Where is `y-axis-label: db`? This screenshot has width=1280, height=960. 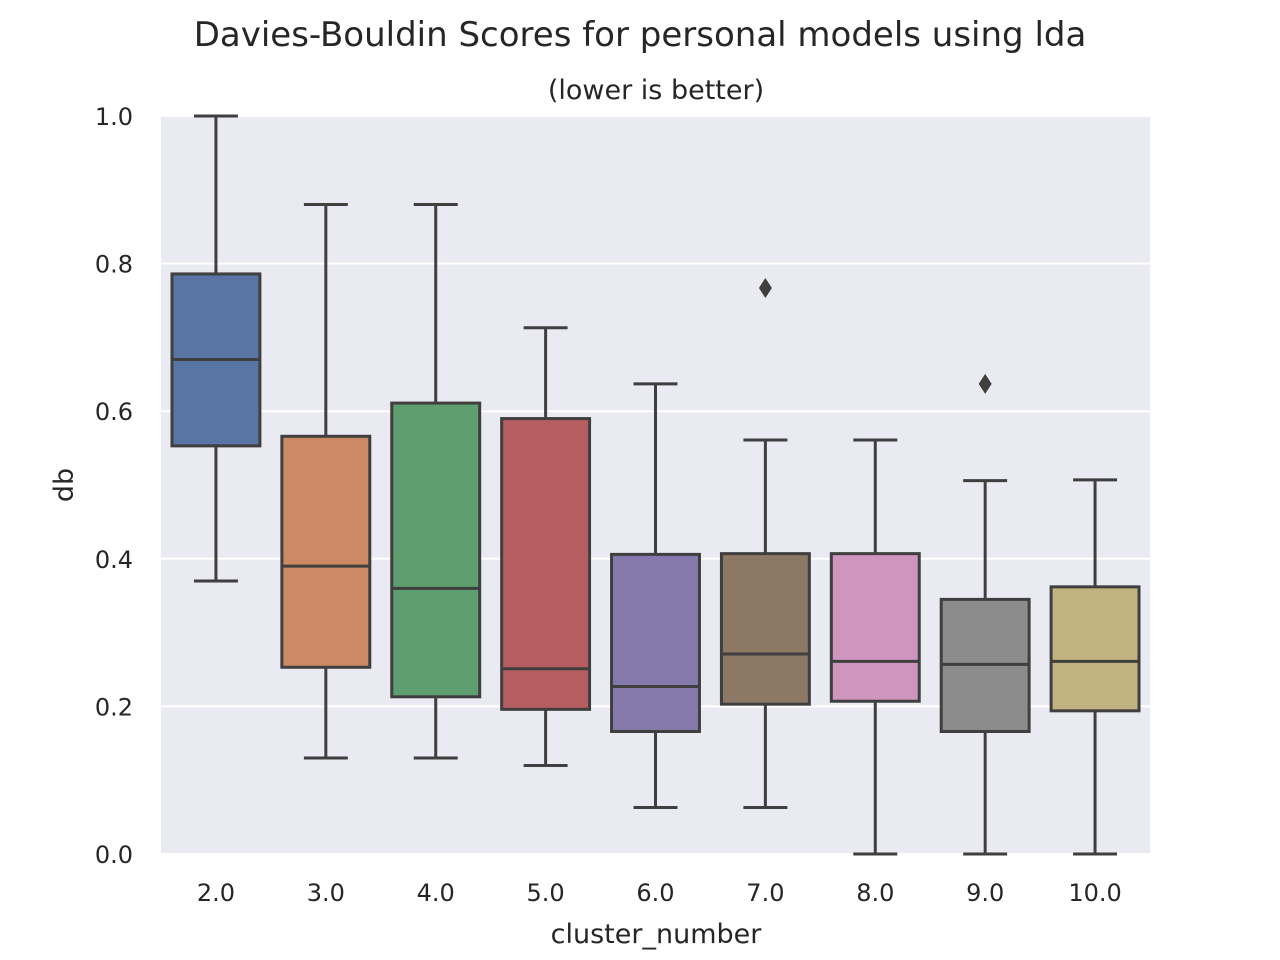 y-axis-label: db is located at coordinates (64, 485).